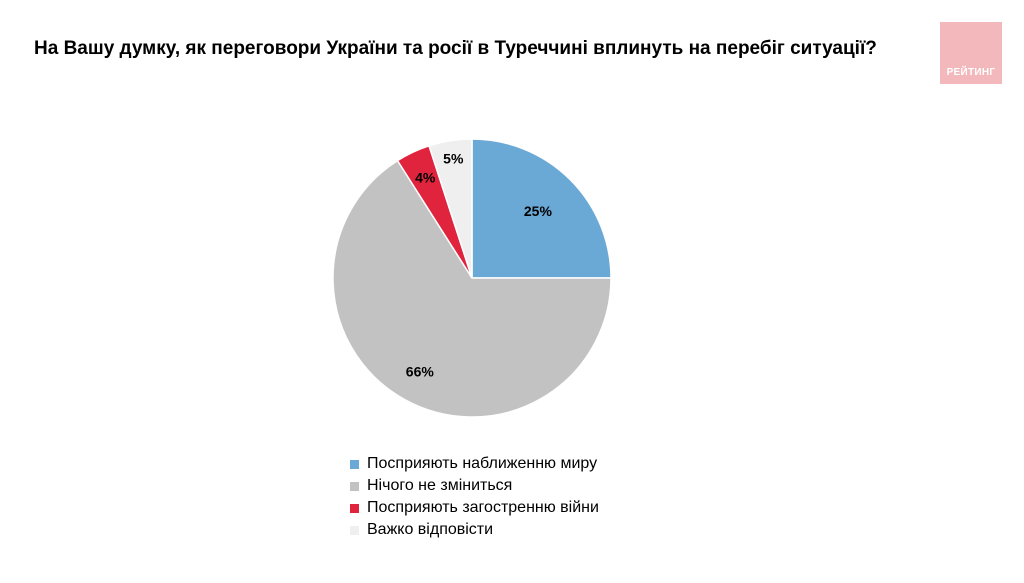 The height and width of the screenshot is (583, 1024). I want to click on slice-data-label: 4%, so click(425, 177).